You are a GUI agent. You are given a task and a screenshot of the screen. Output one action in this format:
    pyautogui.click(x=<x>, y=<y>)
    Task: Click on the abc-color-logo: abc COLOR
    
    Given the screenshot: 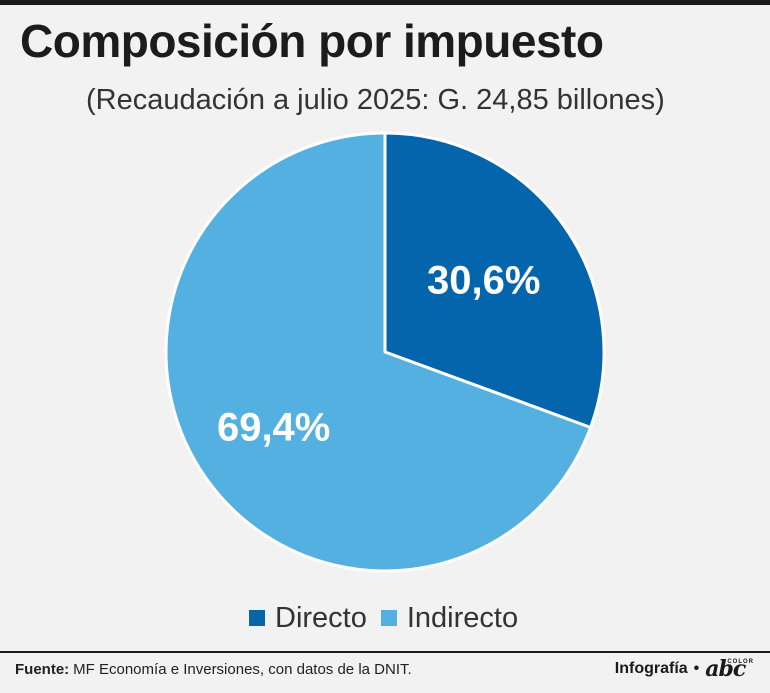 What is the action you would take?
    pyautogui.click(x=729, y=669)
    